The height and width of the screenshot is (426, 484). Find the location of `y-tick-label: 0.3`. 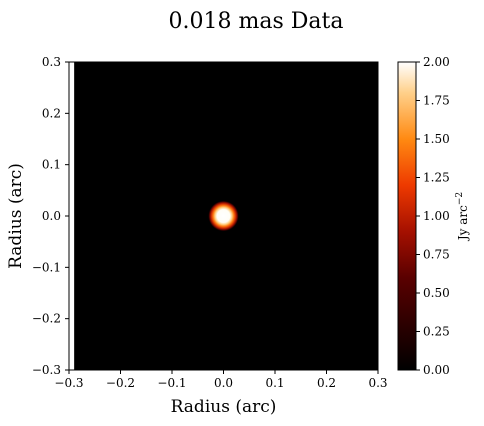

y-tick-label: 0.3 is located at coordinates (51, 62).